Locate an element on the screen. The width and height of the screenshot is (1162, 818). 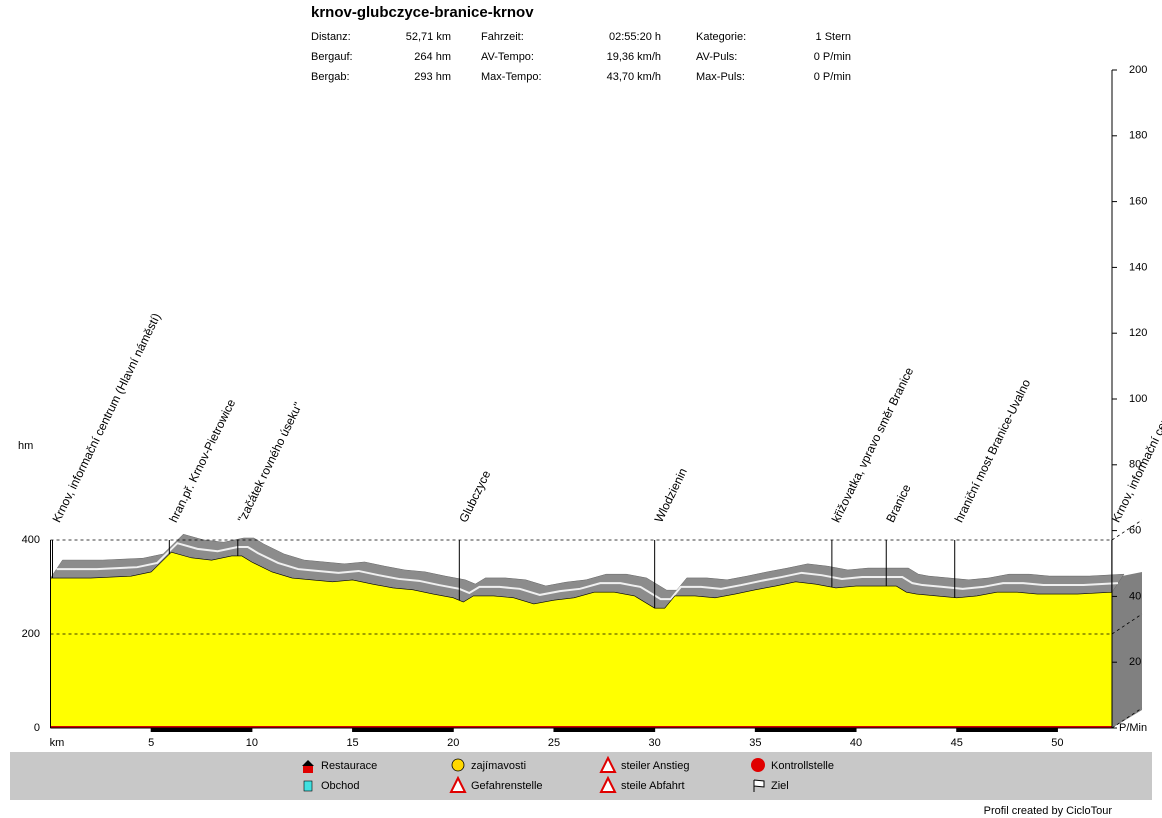
stat-label: Max-Puls: is located at coordinates (720, 77).